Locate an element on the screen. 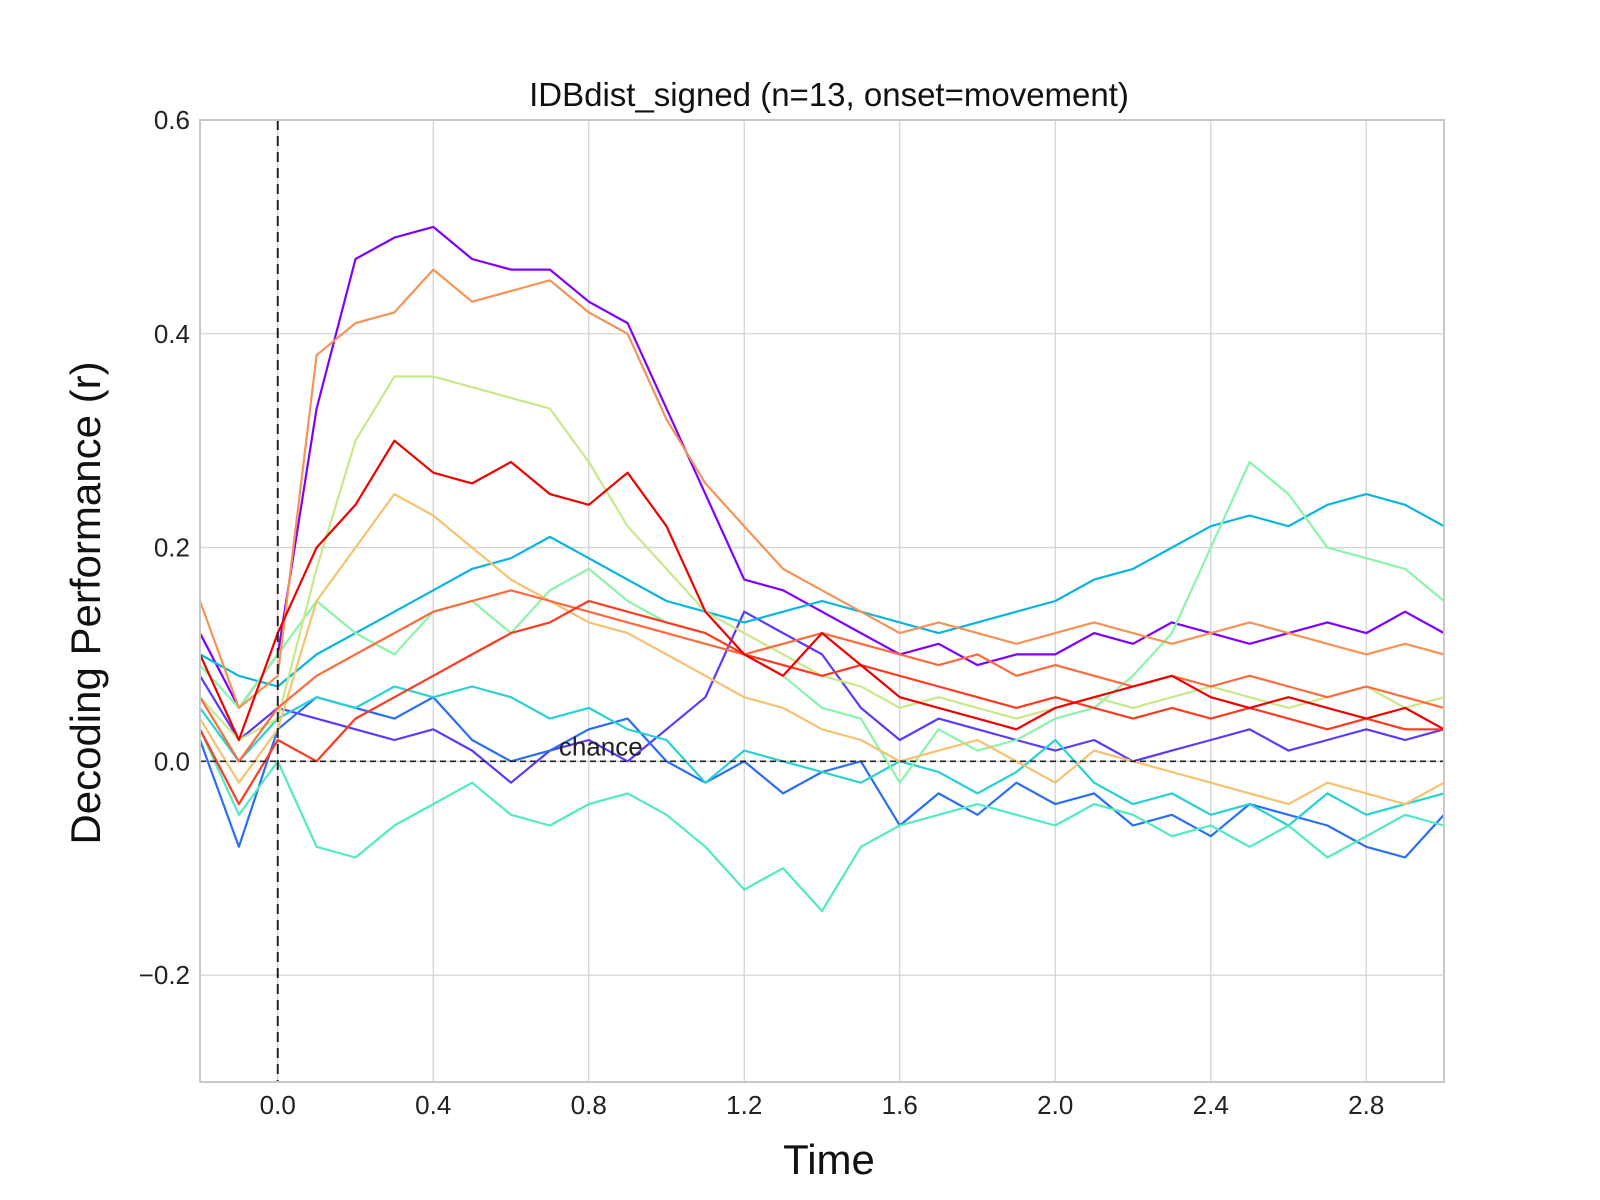 The width and height of the screenshot is (1600, 1200). chance-label: chance is located at coordinates (601, 746).